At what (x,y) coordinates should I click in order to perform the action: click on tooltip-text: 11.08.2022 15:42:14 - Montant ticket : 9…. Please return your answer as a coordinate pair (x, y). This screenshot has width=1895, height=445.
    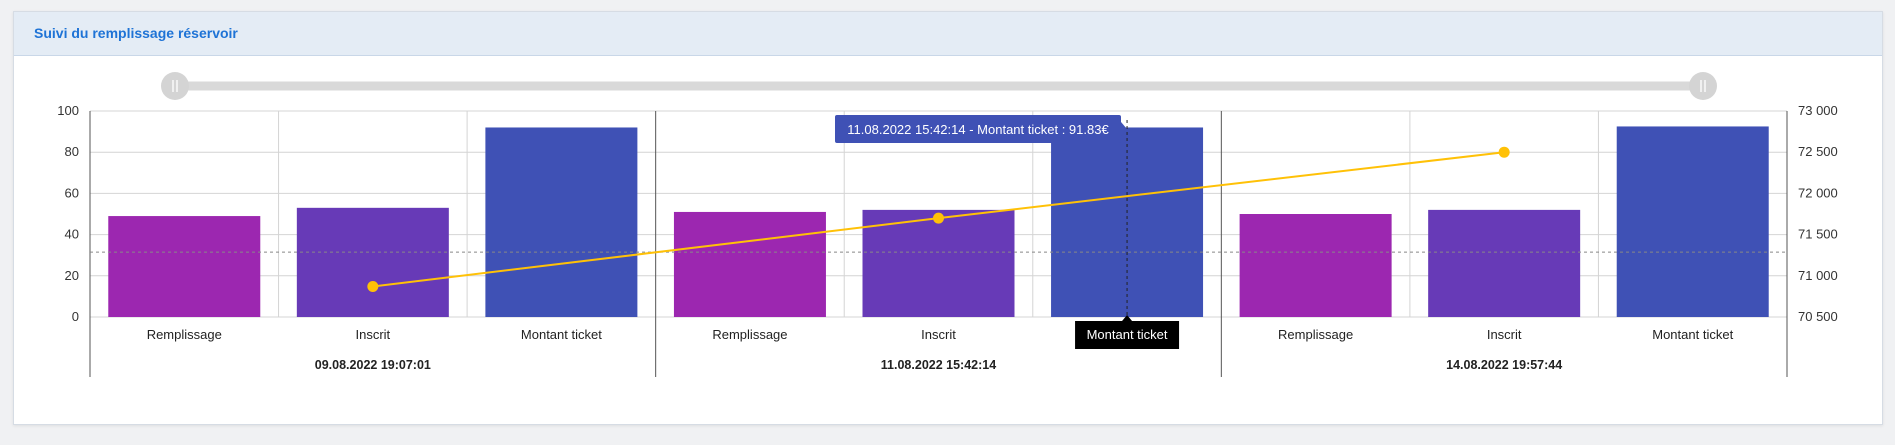
    Looking at the image, I should click on (978, 129).